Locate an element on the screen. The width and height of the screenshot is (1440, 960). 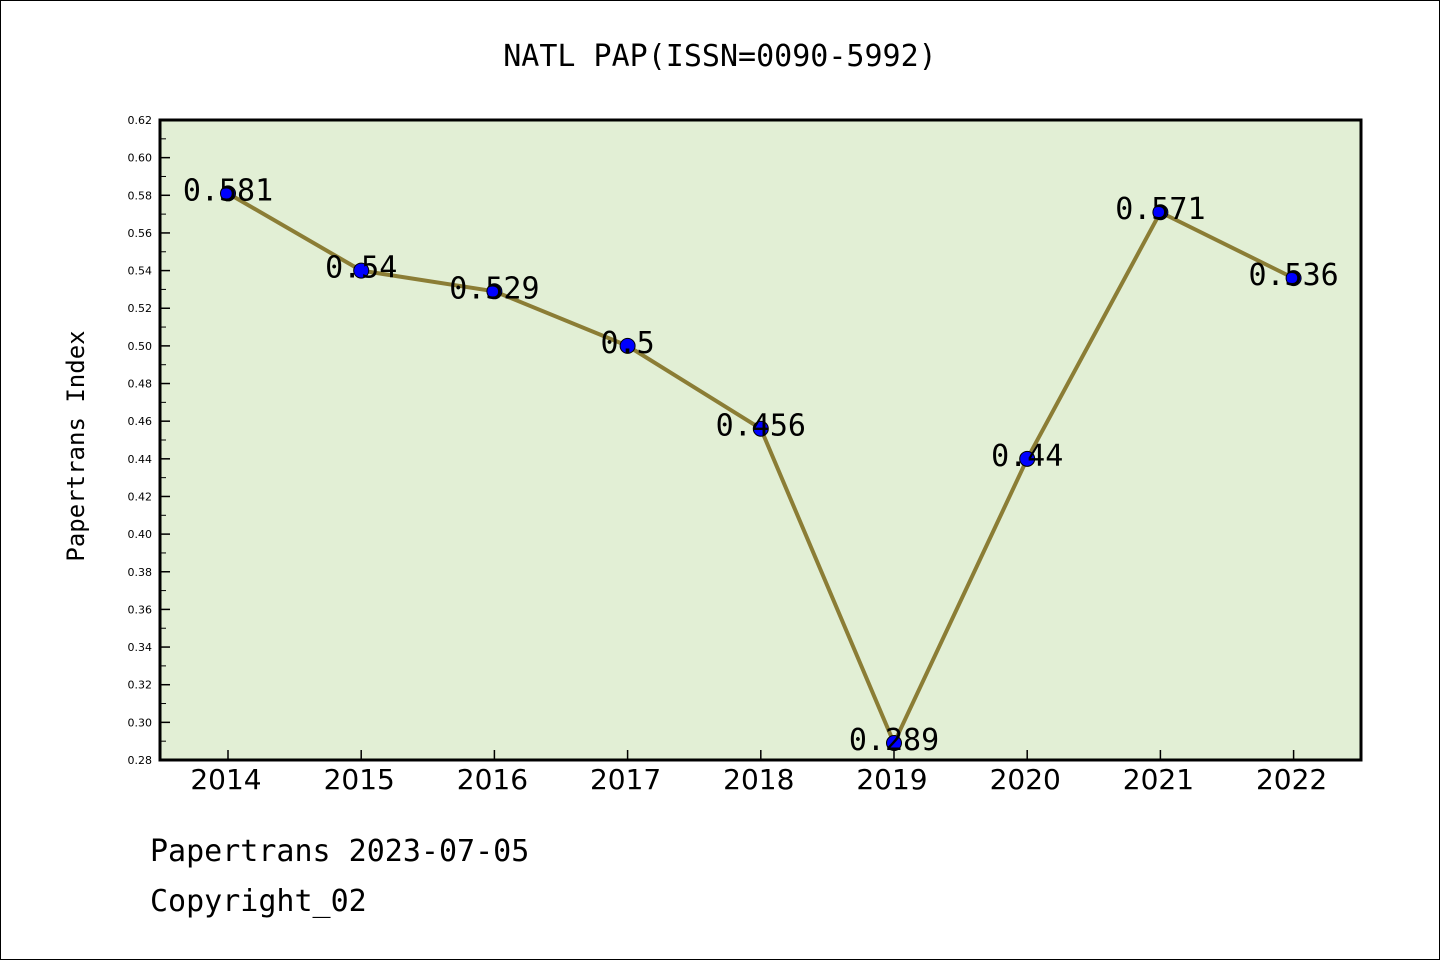
data-label: 0.581 is located at coordinates (228, 190).